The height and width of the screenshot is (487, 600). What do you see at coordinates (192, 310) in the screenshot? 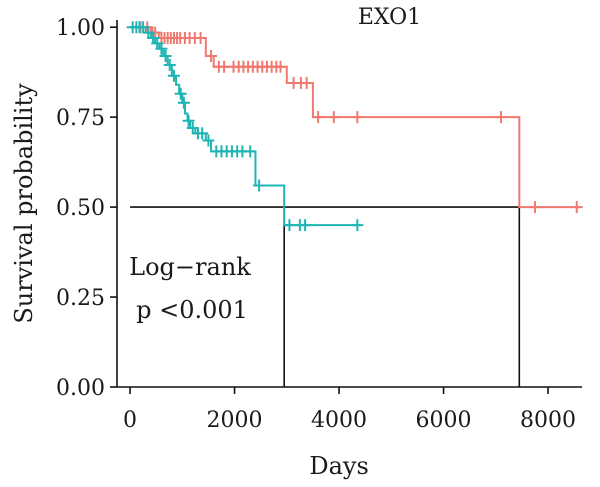
I see `logrank-annotation-line-2: p <0.001` at bounding box center [192, 310].